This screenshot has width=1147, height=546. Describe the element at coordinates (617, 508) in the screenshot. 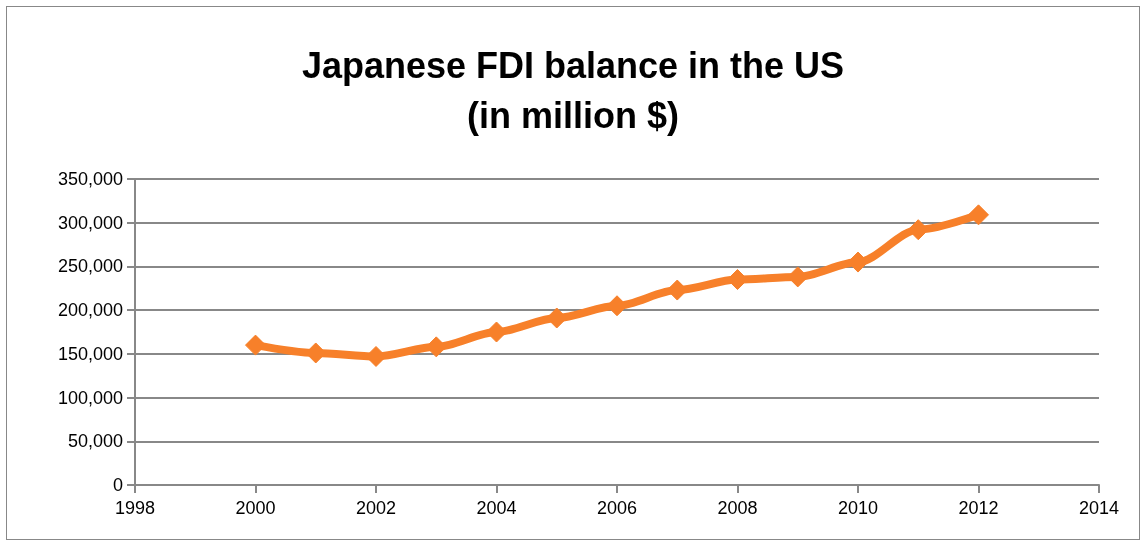

I see `x-tick-label: 2006` at that location.